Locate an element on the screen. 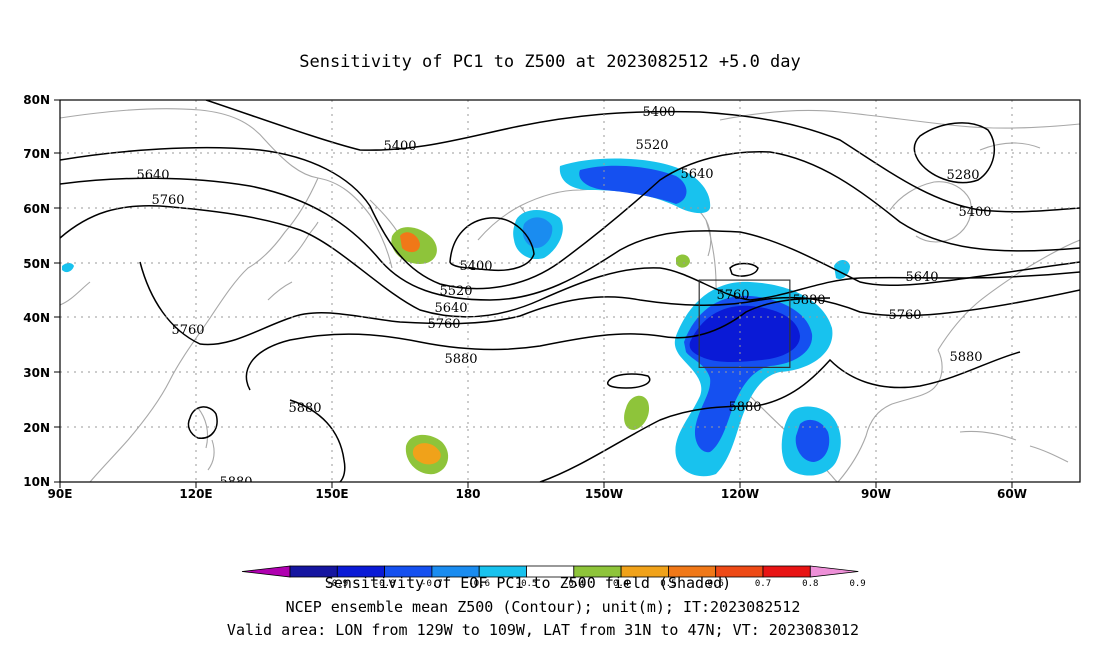  lat-tick-label: 70N is located at coordinates (36, 154).